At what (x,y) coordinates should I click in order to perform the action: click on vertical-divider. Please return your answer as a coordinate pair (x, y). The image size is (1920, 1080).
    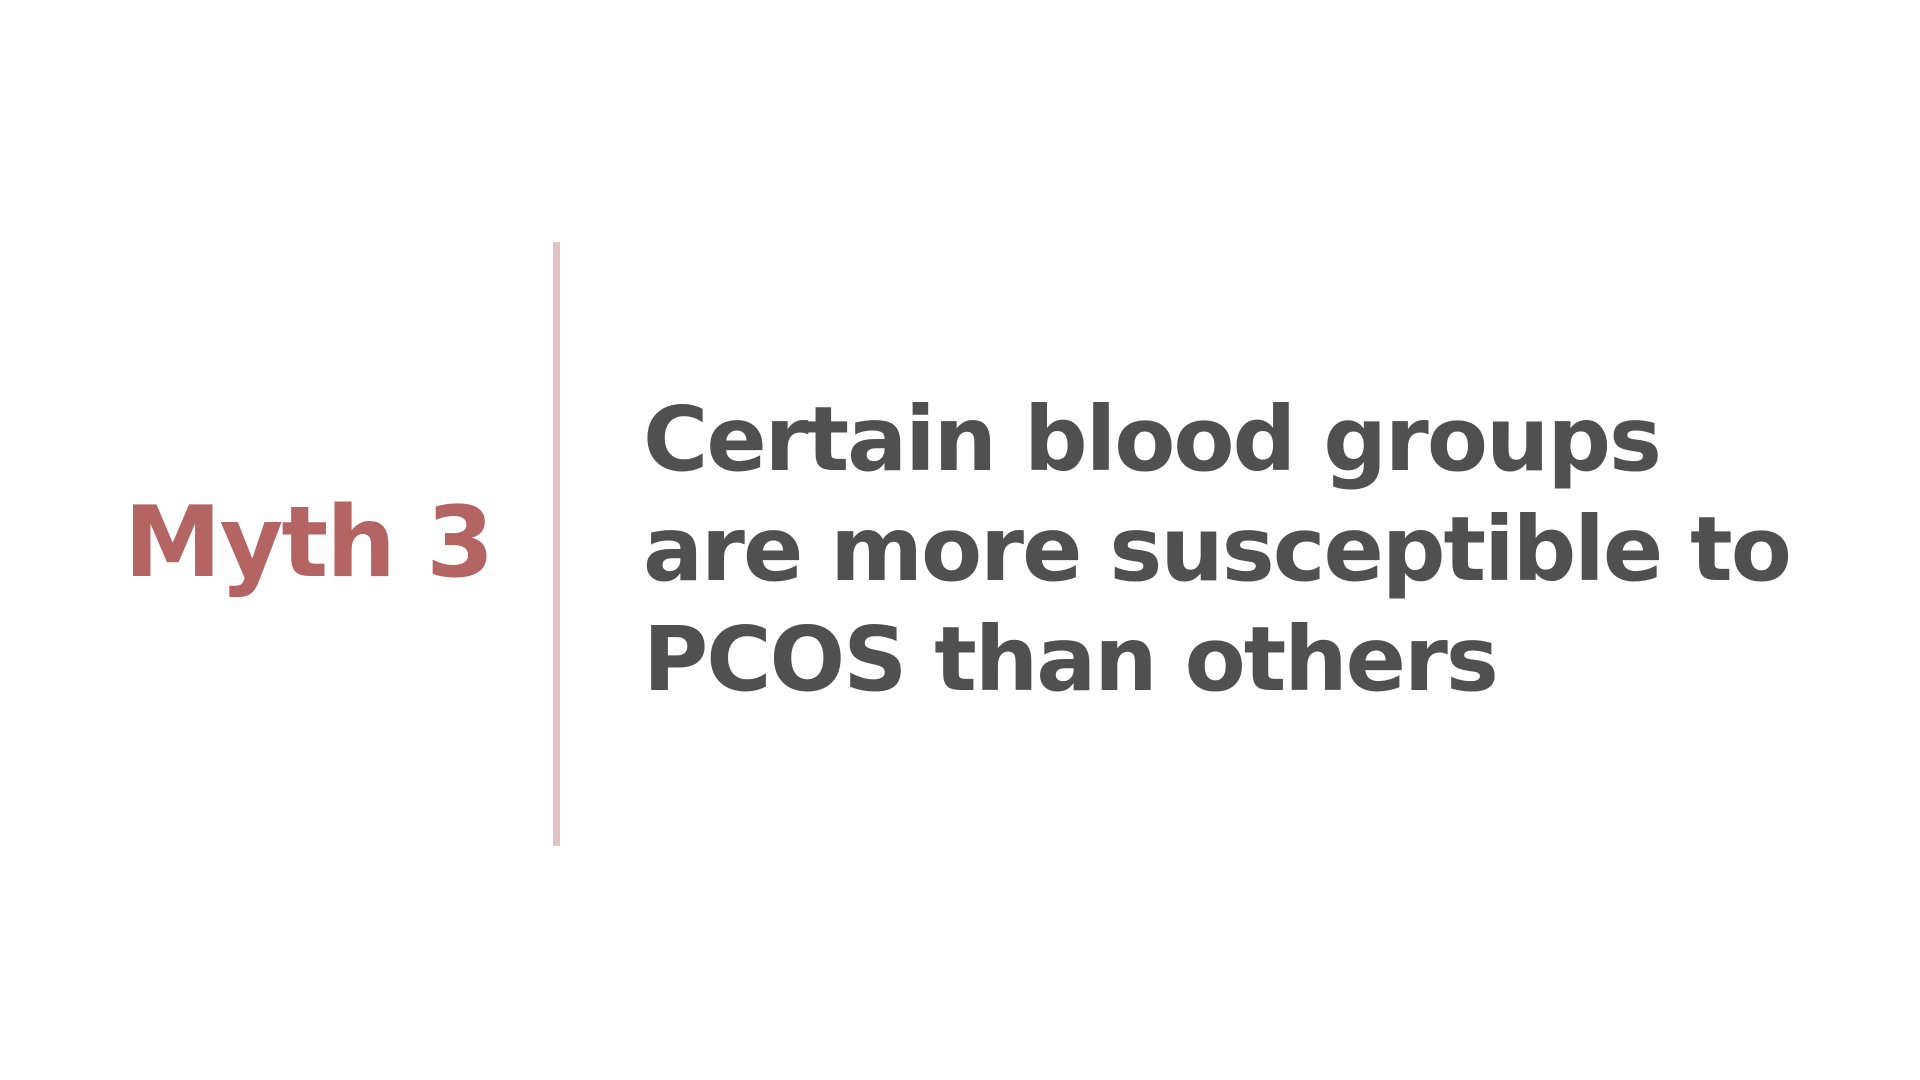
    Looking at the image, I should click on (556, 544).